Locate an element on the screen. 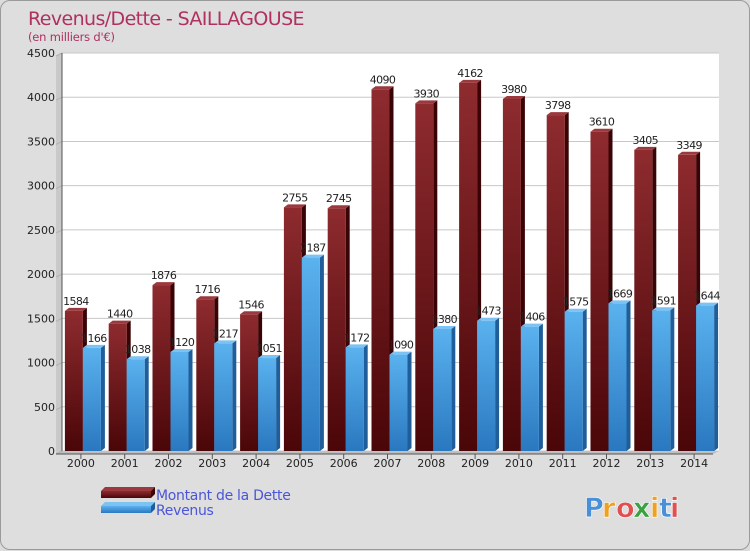 This screenshot has width=750, height=551. debt-value-label: 2755 is located at coordinates (295, 197).